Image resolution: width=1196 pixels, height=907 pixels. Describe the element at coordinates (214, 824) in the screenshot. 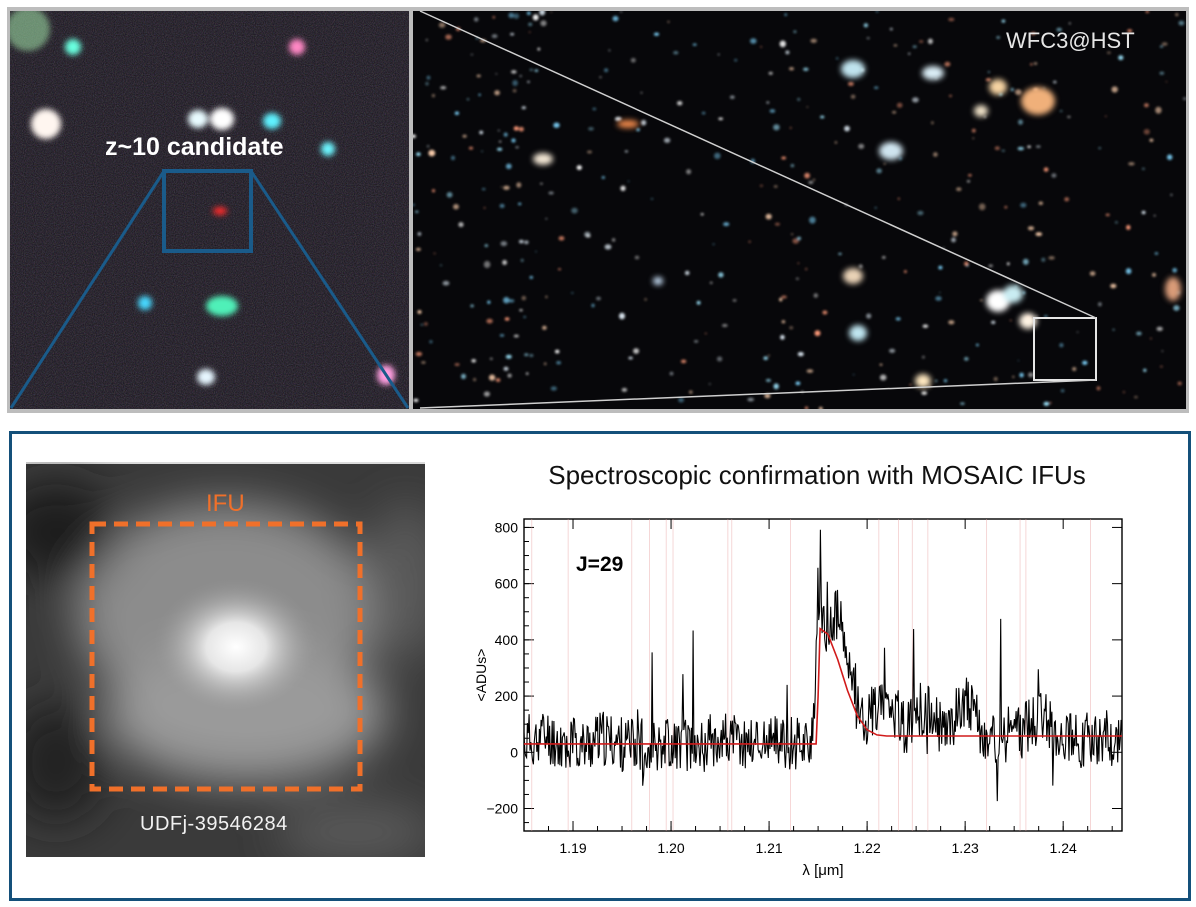

I see `object-name: UDFj-39546284` at that location.